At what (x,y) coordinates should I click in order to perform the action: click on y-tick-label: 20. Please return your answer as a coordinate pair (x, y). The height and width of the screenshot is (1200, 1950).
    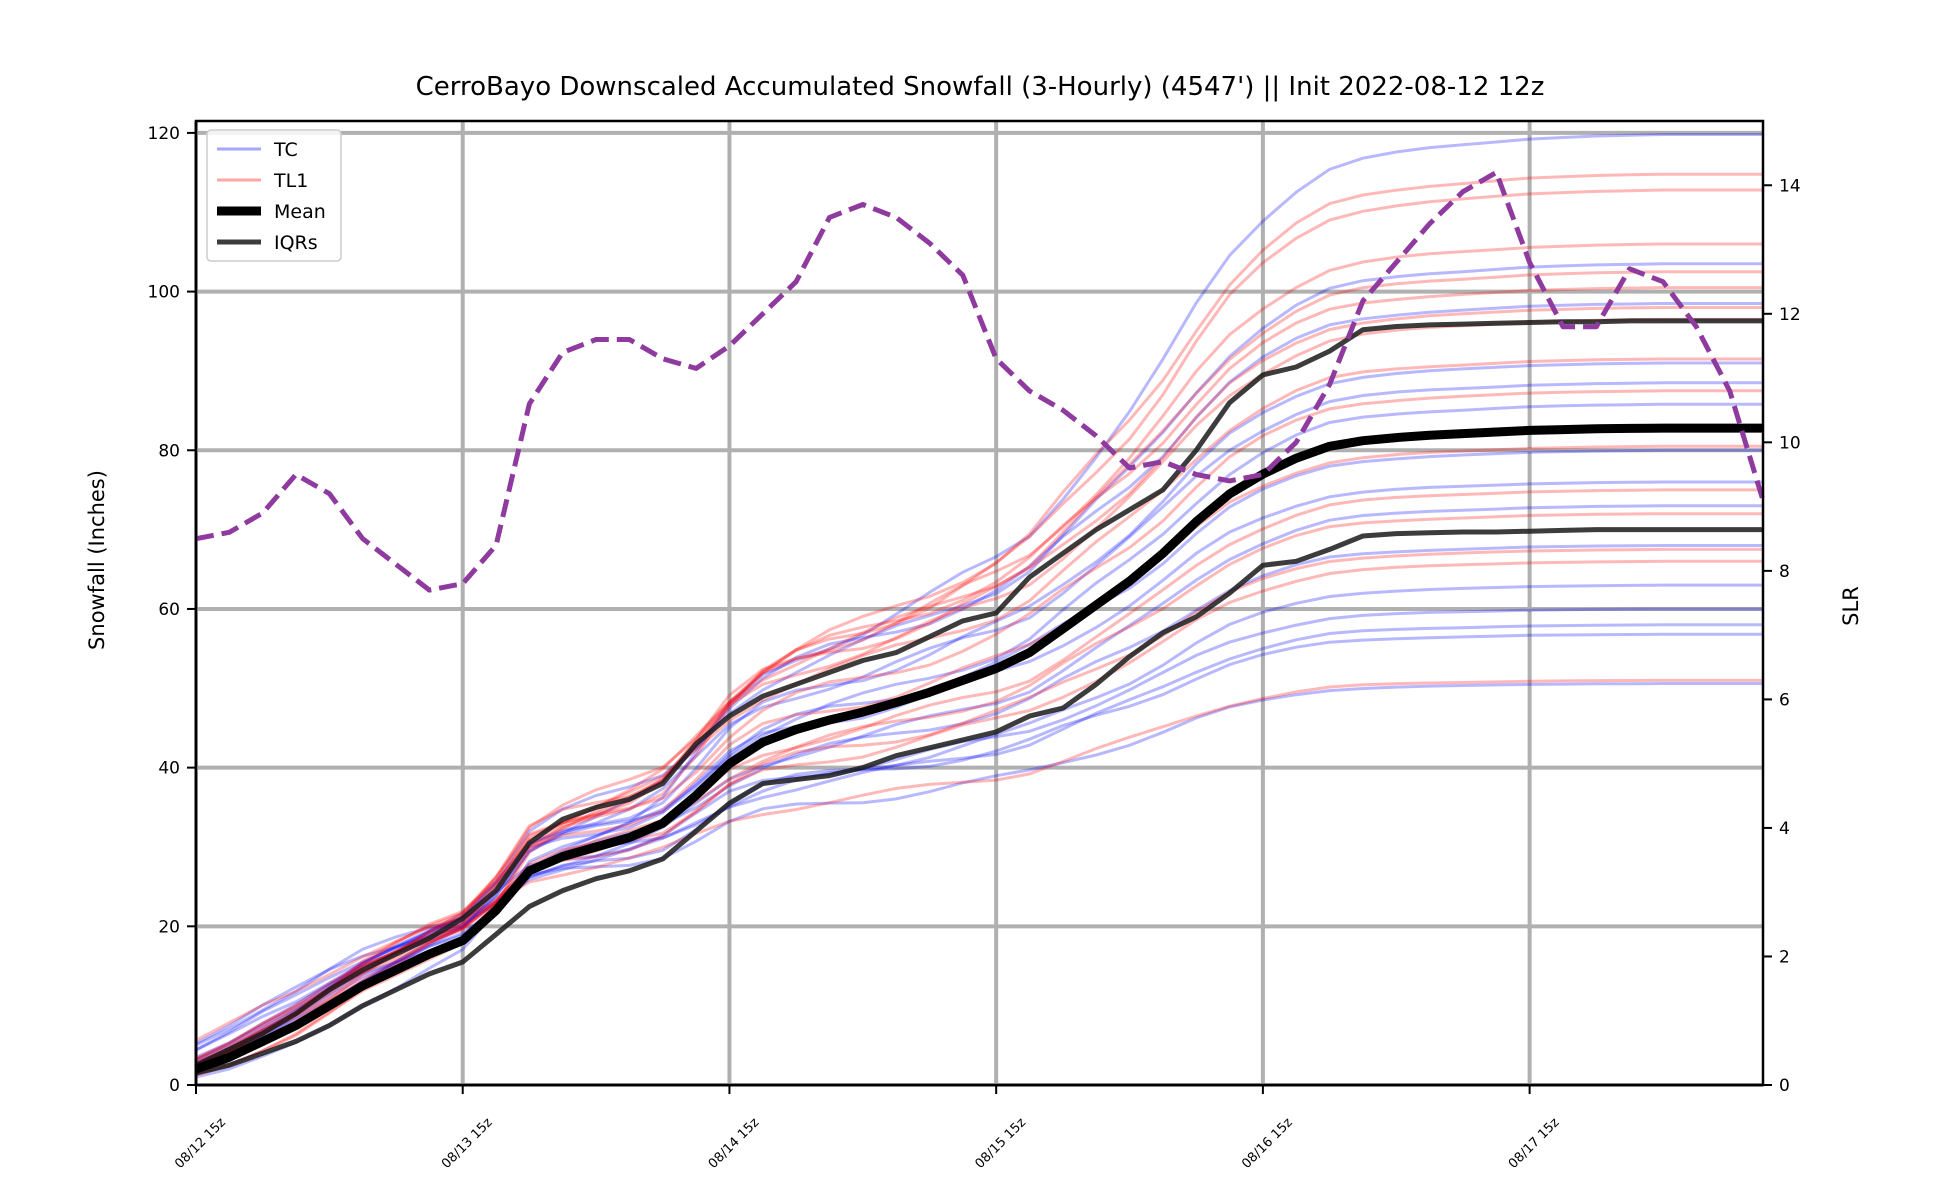
    Looking at the image, I should click on (169, 927).